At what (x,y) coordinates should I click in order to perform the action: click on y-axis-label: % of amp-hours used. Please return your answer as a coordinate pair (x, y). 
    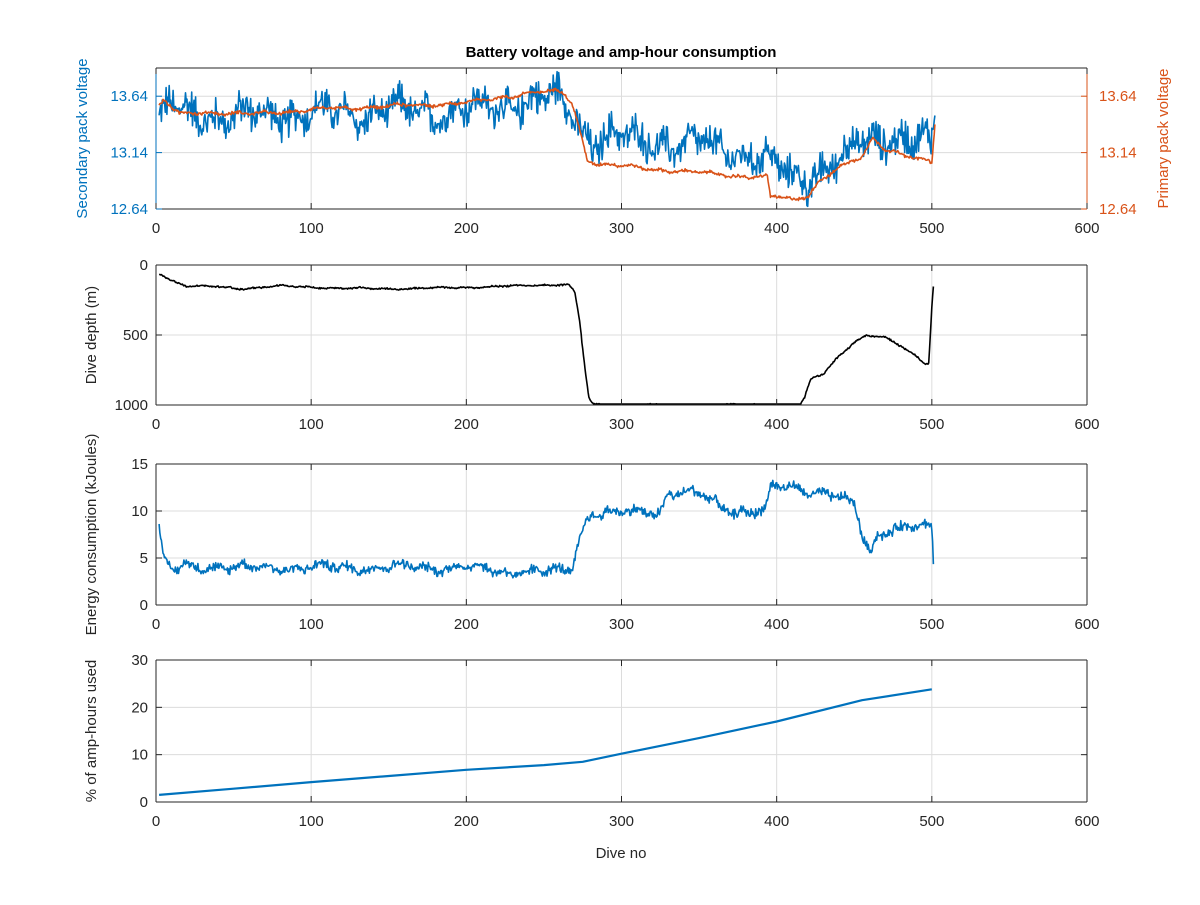
    Looking at the image, I should click on (91, 731).